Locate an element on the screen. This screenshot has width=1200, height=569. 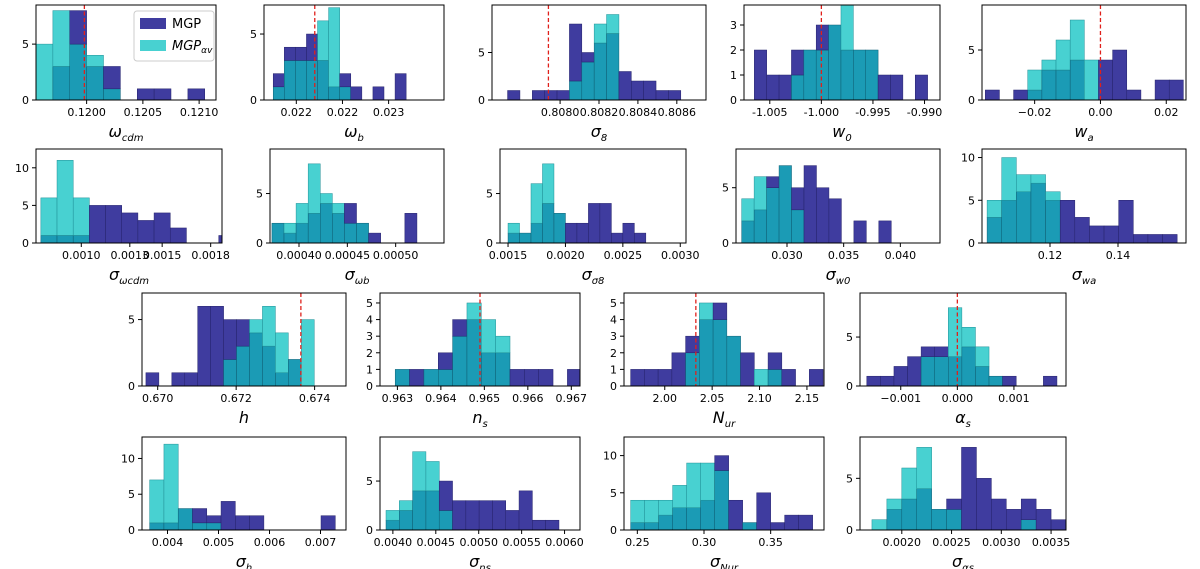
x-axis-label: σαs is located at coordinates (963, 560).